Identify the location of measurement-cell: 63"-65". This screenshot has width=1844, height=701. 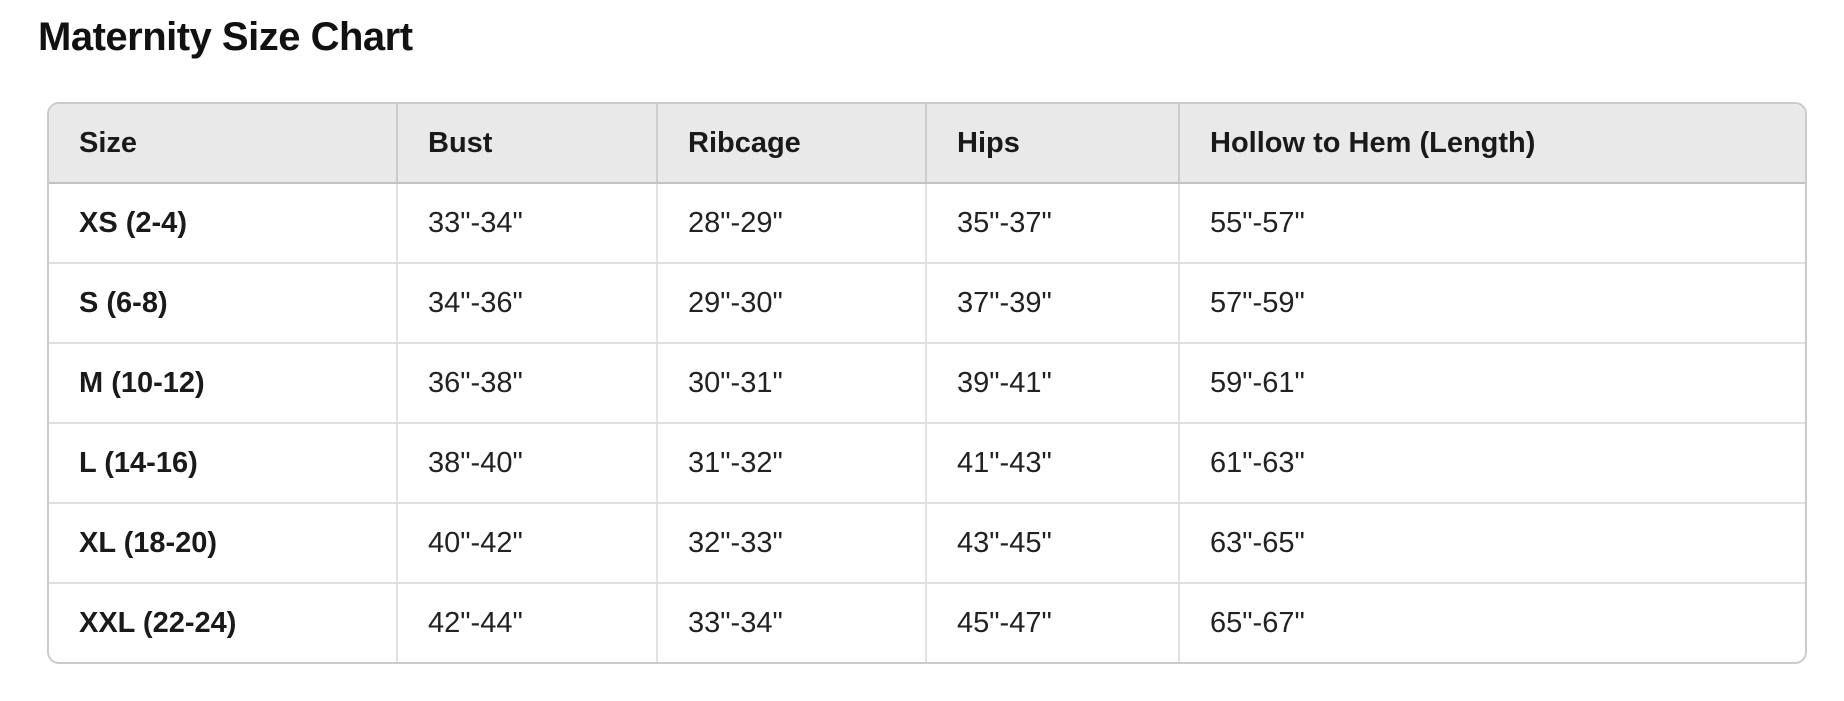
(1492, 543).